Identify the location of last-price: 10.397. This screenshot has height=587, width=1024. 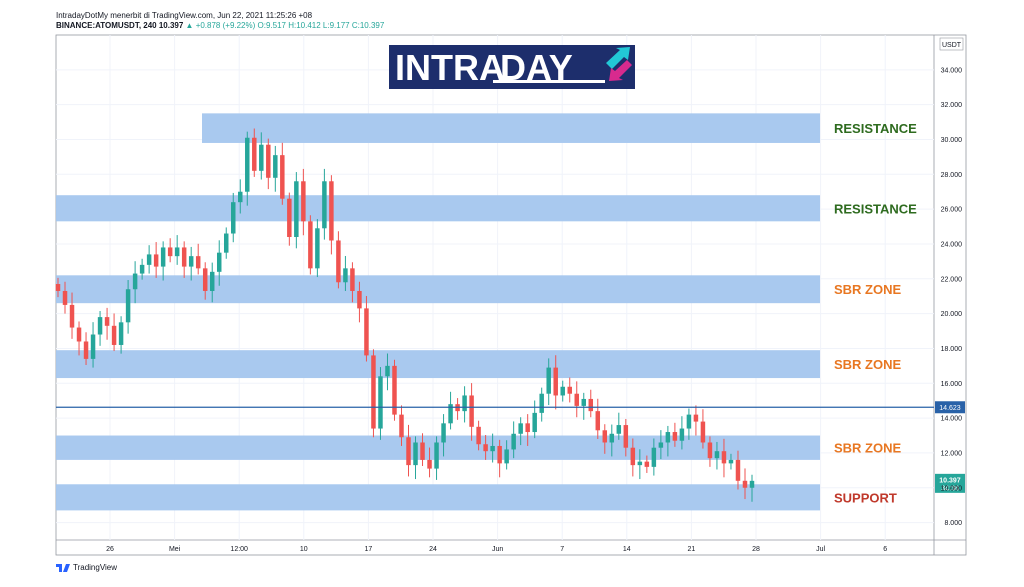
(171, 25).